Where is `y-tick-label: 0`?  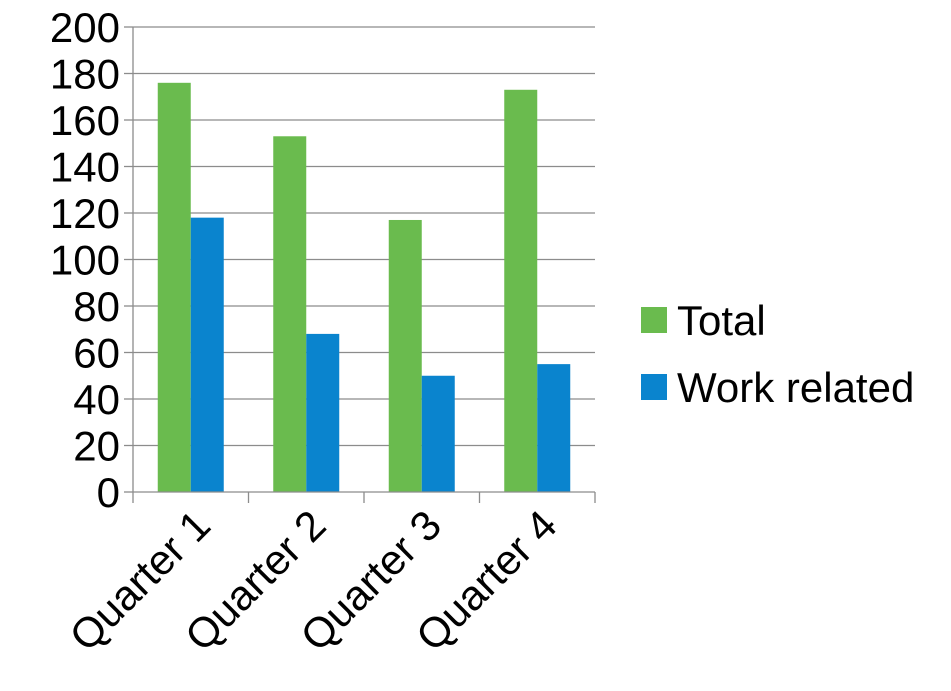
y-tick-label: 0 is located at coordinates (108, 492).